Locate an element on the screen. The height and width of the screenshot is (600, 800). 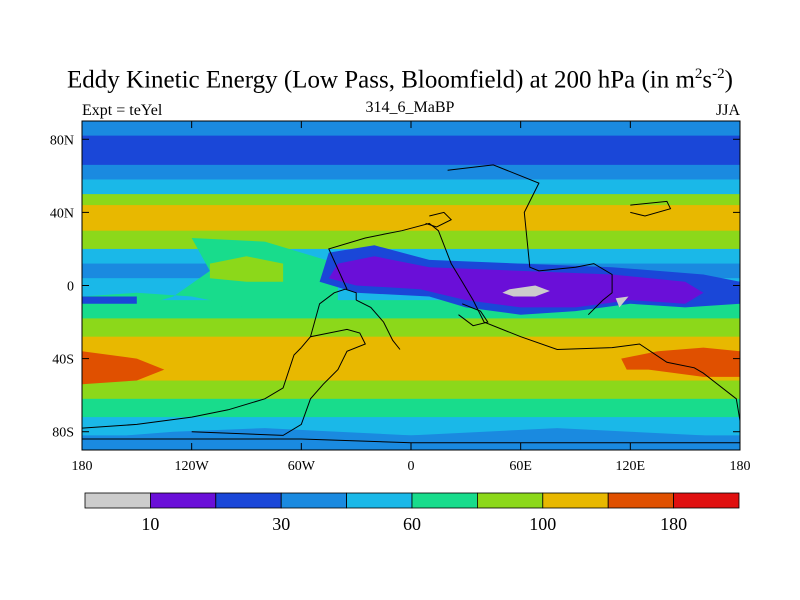
colorbar: 10 30 60 100 180 is located at coordinates (412, 513).